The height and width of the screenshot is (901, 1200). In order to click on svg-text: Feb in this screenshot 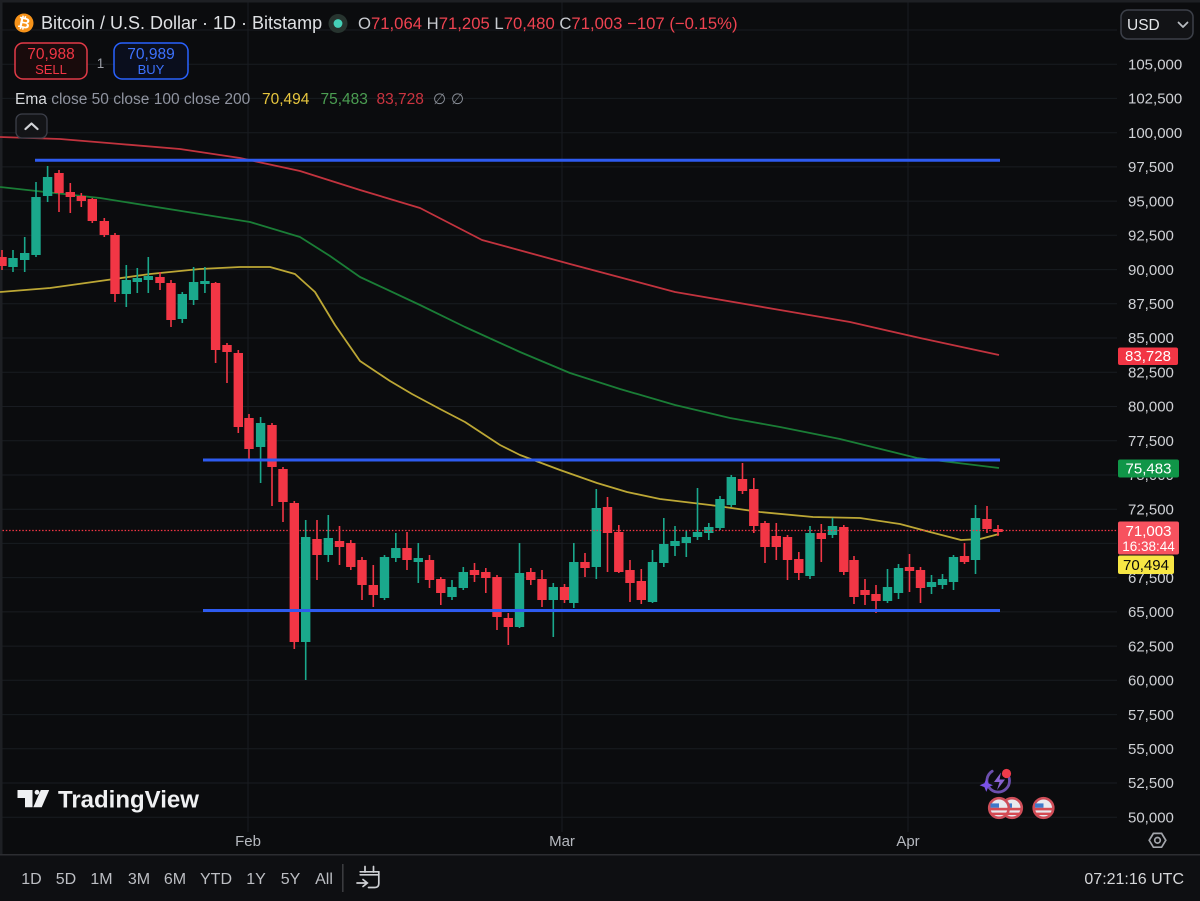, I will do `click(248, 841)`.